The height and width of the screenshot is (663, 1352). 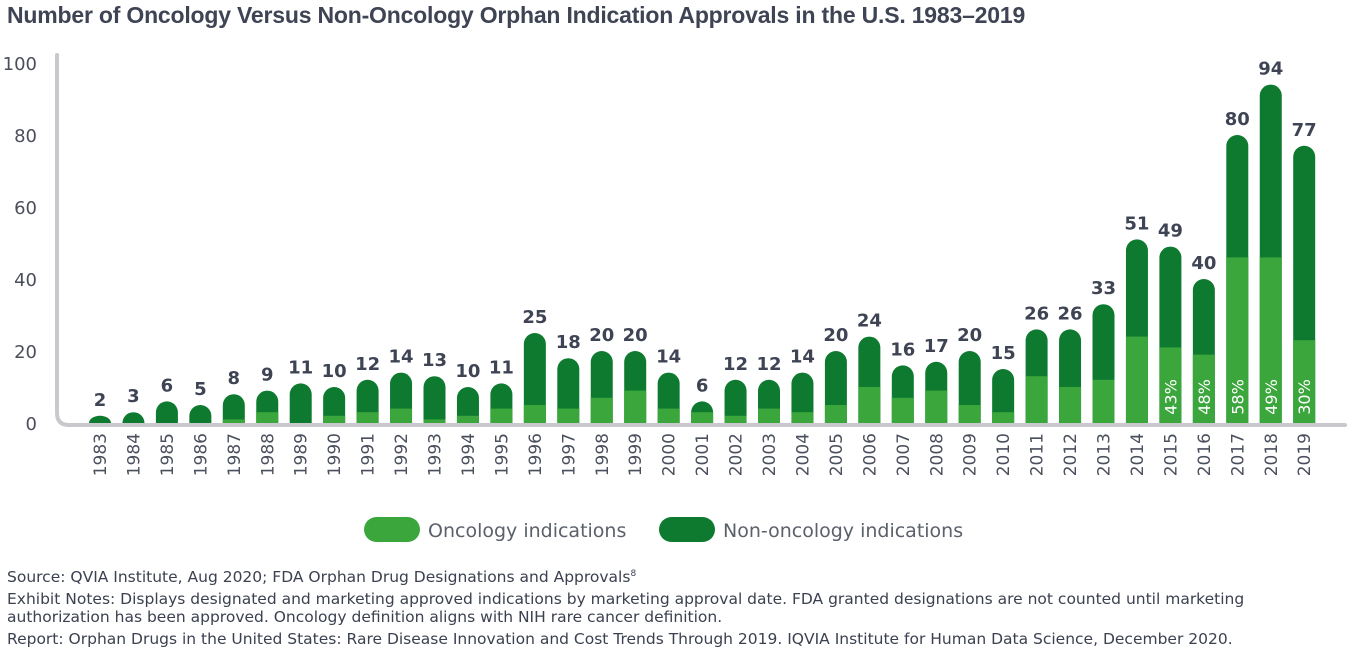 What do you see at coordinates (369, 454) in the screenshot?
I see `x-tick-label: 1991` at bounding box center [369, 454].